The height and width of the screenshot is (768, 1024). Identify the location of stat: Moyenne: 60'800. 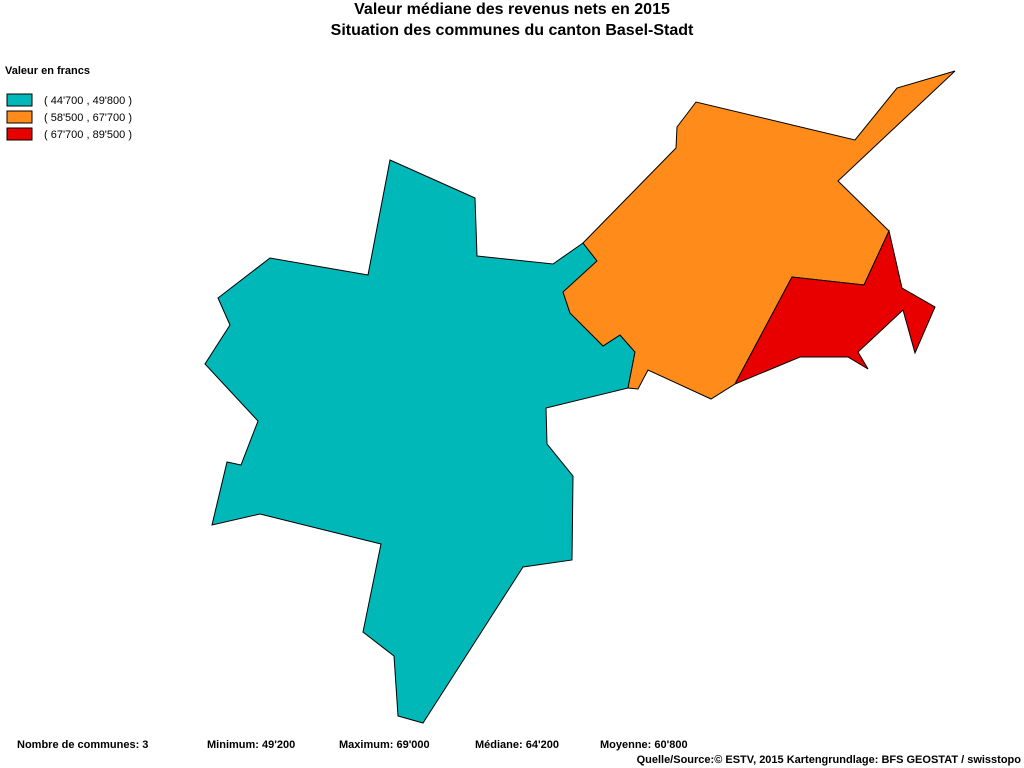
(644, 745).